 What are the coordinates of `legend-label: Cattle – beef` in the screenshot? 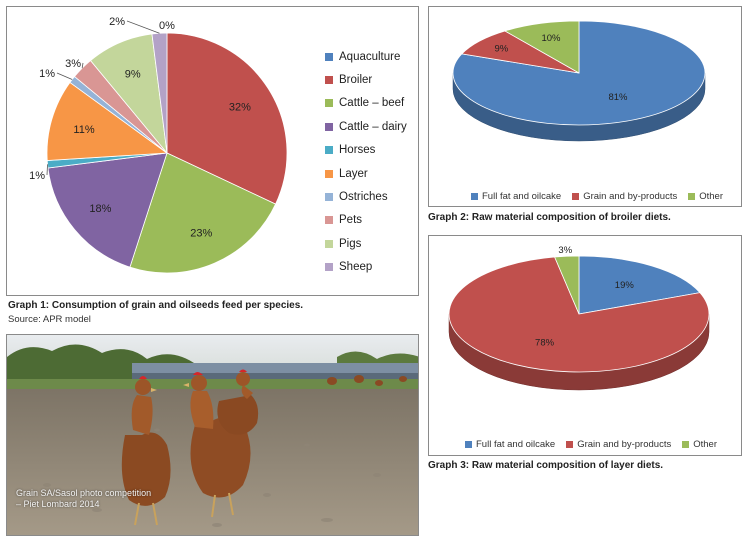 It's located at (372, 103).